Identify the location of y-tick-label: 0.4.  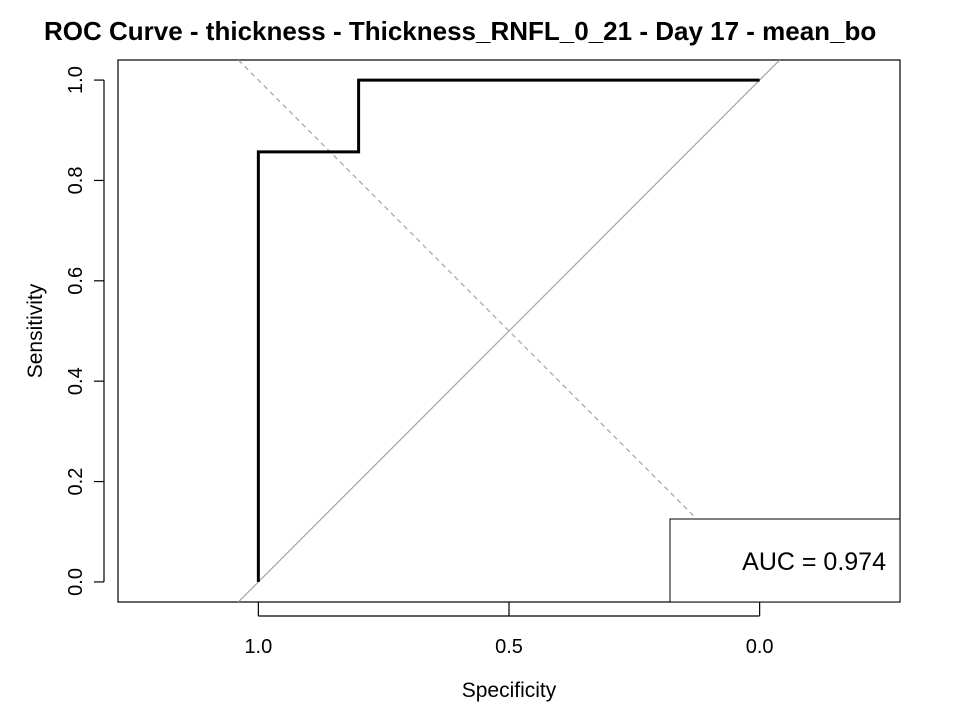
(76, 381).